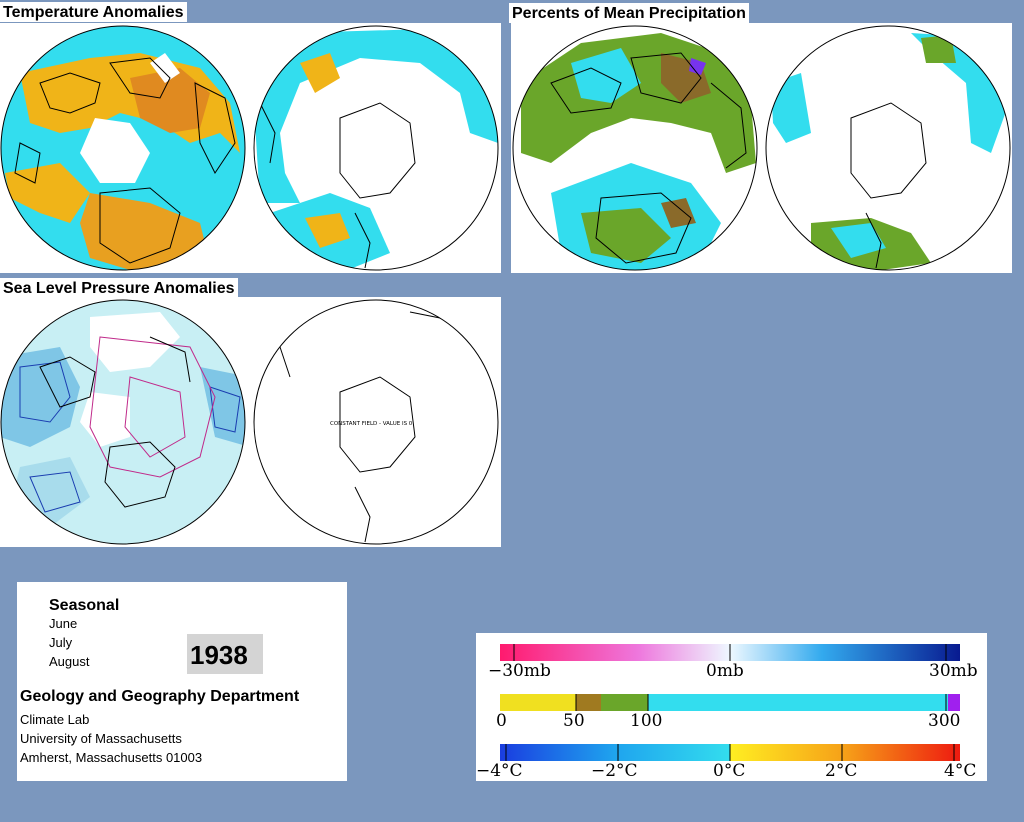  Describe the element at coordinates (519, 671) in the screenshot. I see `pressure-label-min: −30mb` at that location.